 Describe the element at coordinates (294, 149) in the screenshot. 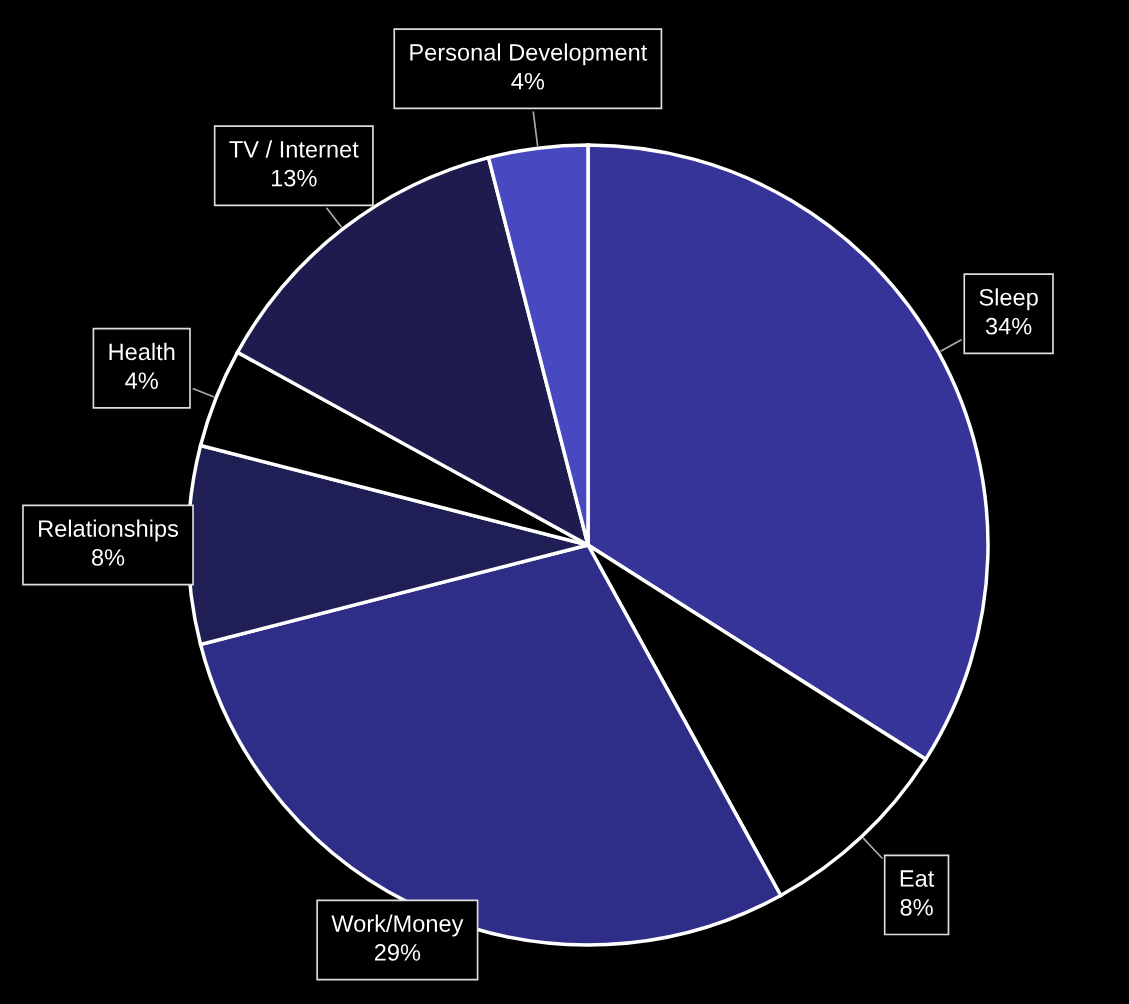

I see `slice-label: TV / Internet` at that location.